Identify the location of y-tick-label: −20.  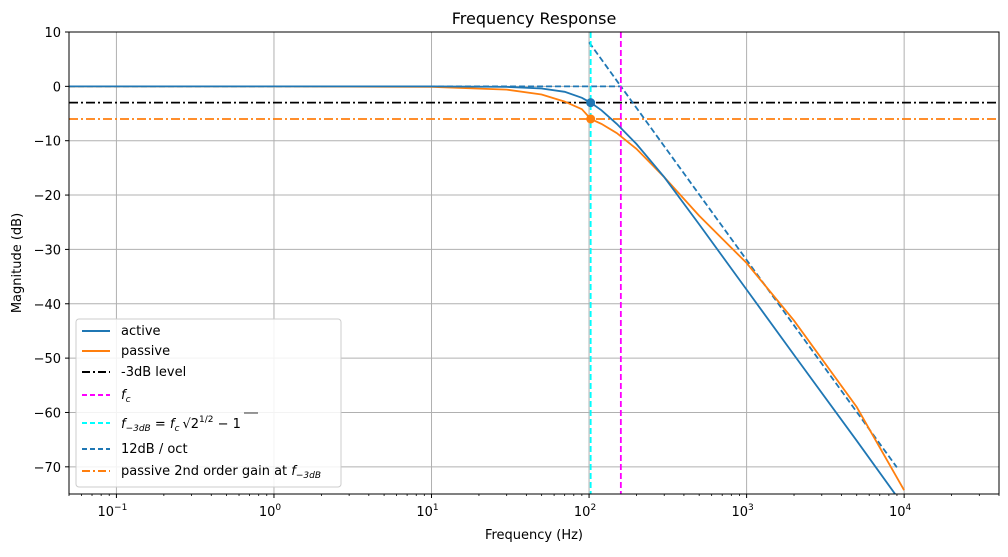
(47, 196).